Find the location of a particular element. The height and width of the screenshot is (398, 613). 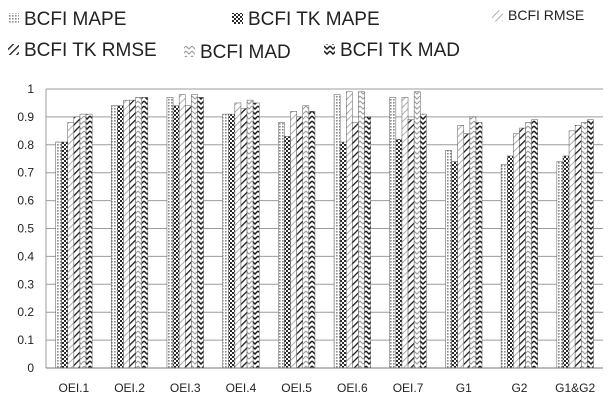

bar-bcfi-tk-mad-g1 is located at coordinates (479, 245).